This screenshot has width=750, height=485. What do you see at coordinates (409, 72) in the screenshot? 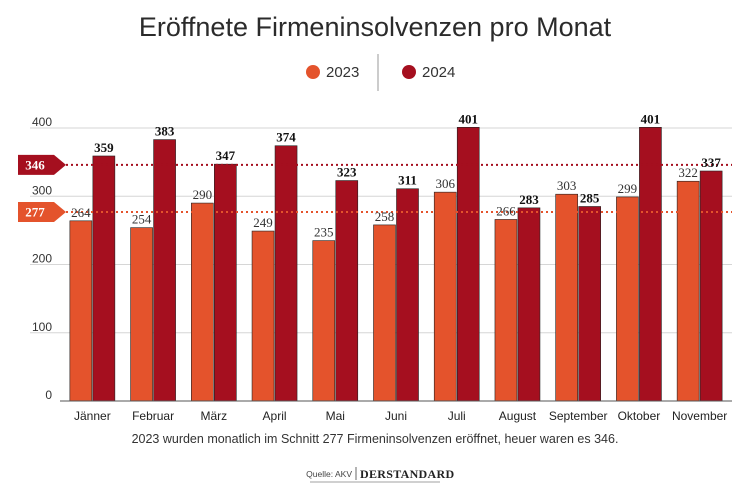
I see `legend-swatch-2024` at bounding box center [409, 72].